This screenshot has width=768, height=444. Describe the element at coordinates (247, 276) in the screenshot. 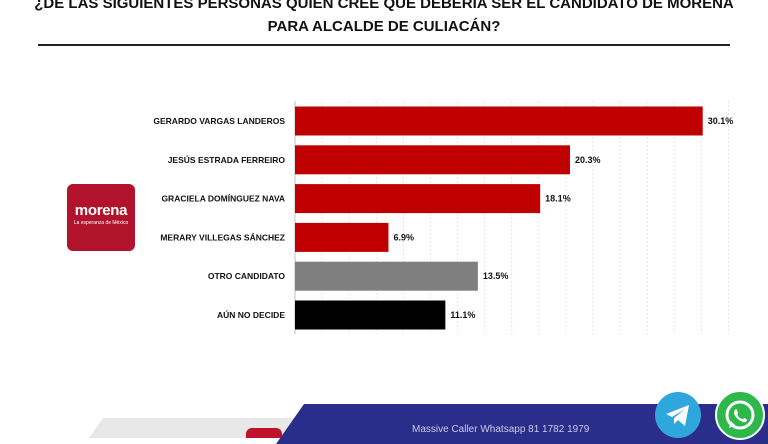

I see `category-label: OTRO CANDIDATO` at that location.